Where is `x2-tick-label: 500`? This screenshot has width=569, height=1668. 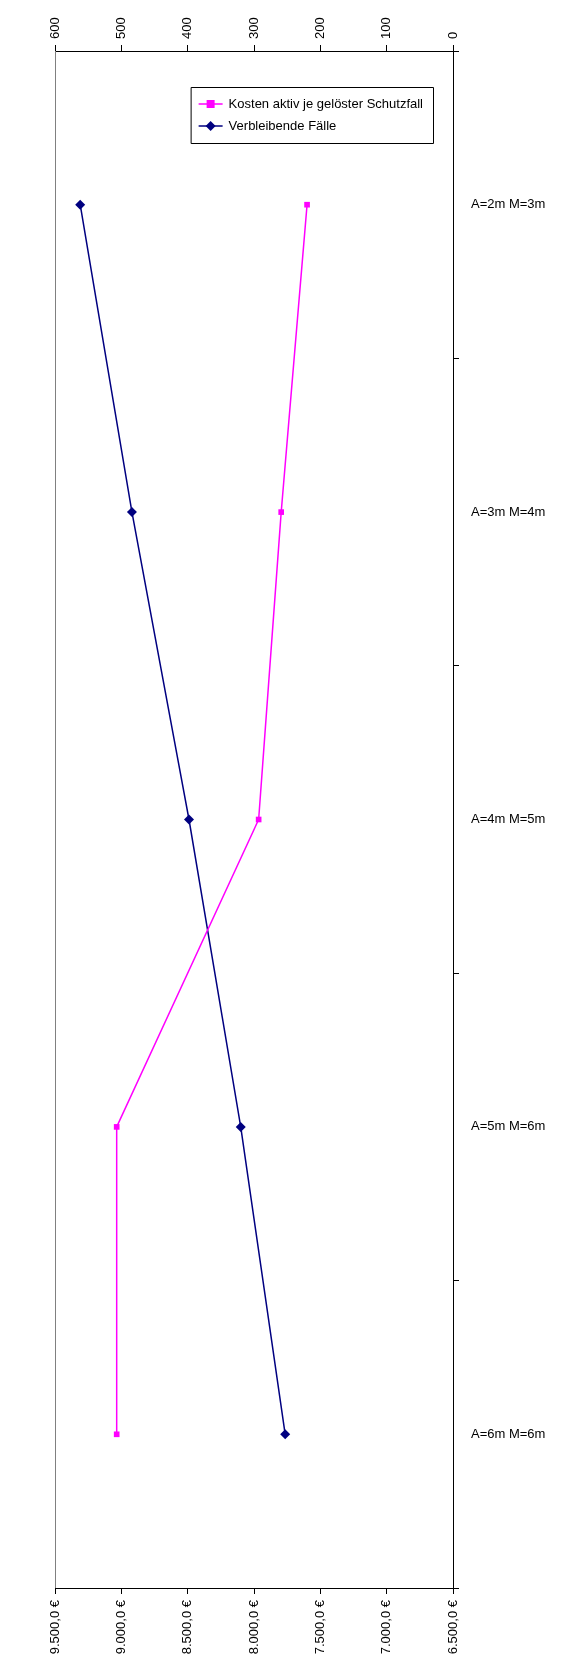 x2-tick-label: 500 is located at coordinates (120, 28).